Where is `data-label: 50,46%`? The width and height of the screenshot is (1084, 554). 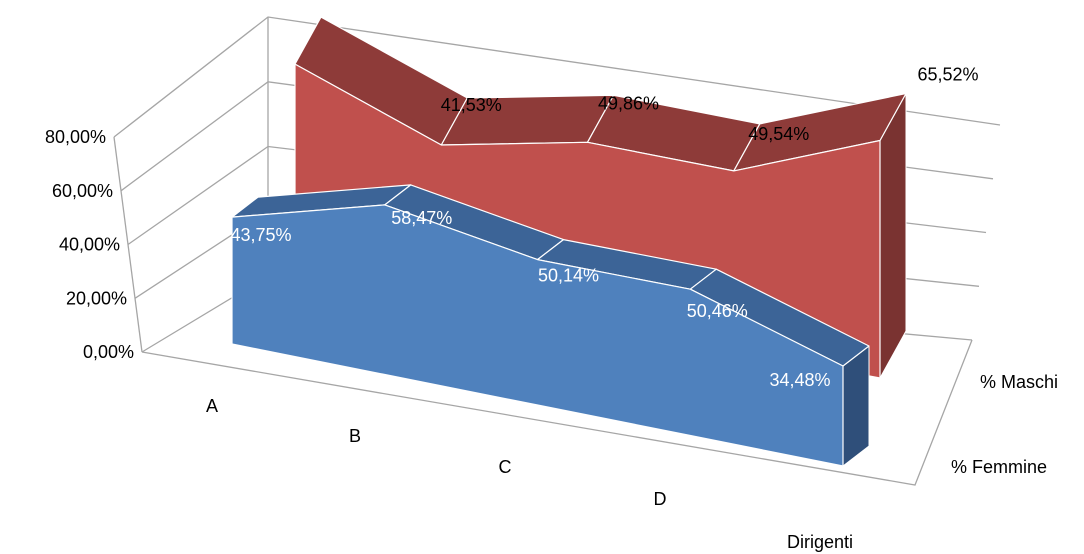 data-label: 50,46% is located at coordinates (717, 311).